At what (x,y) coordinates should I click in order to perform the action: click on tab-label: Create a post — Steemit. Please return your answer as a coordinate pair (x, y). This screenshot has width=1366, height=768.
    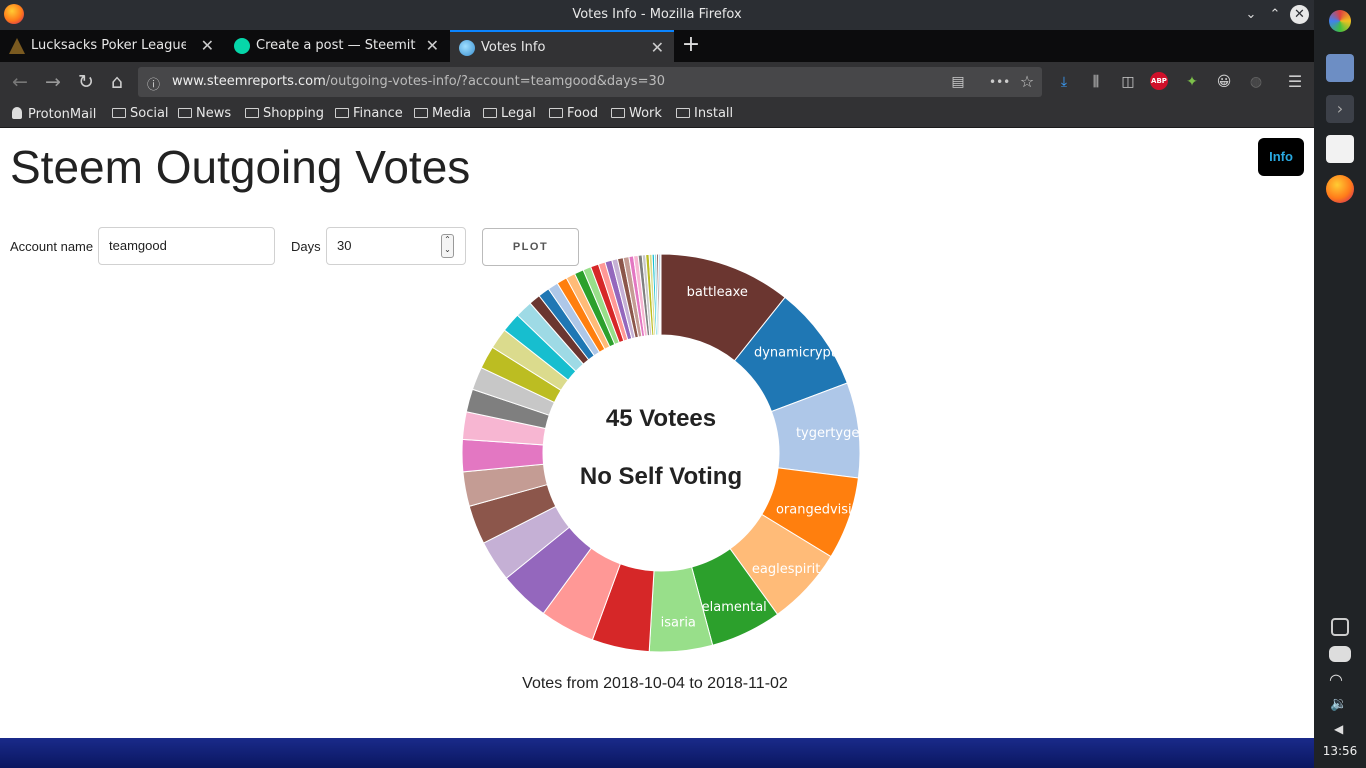
    Looking at the image, I should click on (336, 45).